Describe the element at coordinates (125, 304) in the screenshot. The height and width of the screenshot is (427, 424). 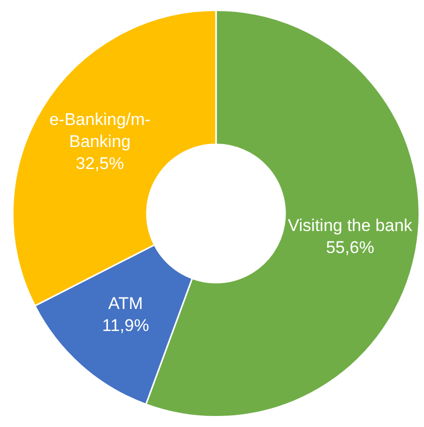
I see `slice-label: ATM` at that location.